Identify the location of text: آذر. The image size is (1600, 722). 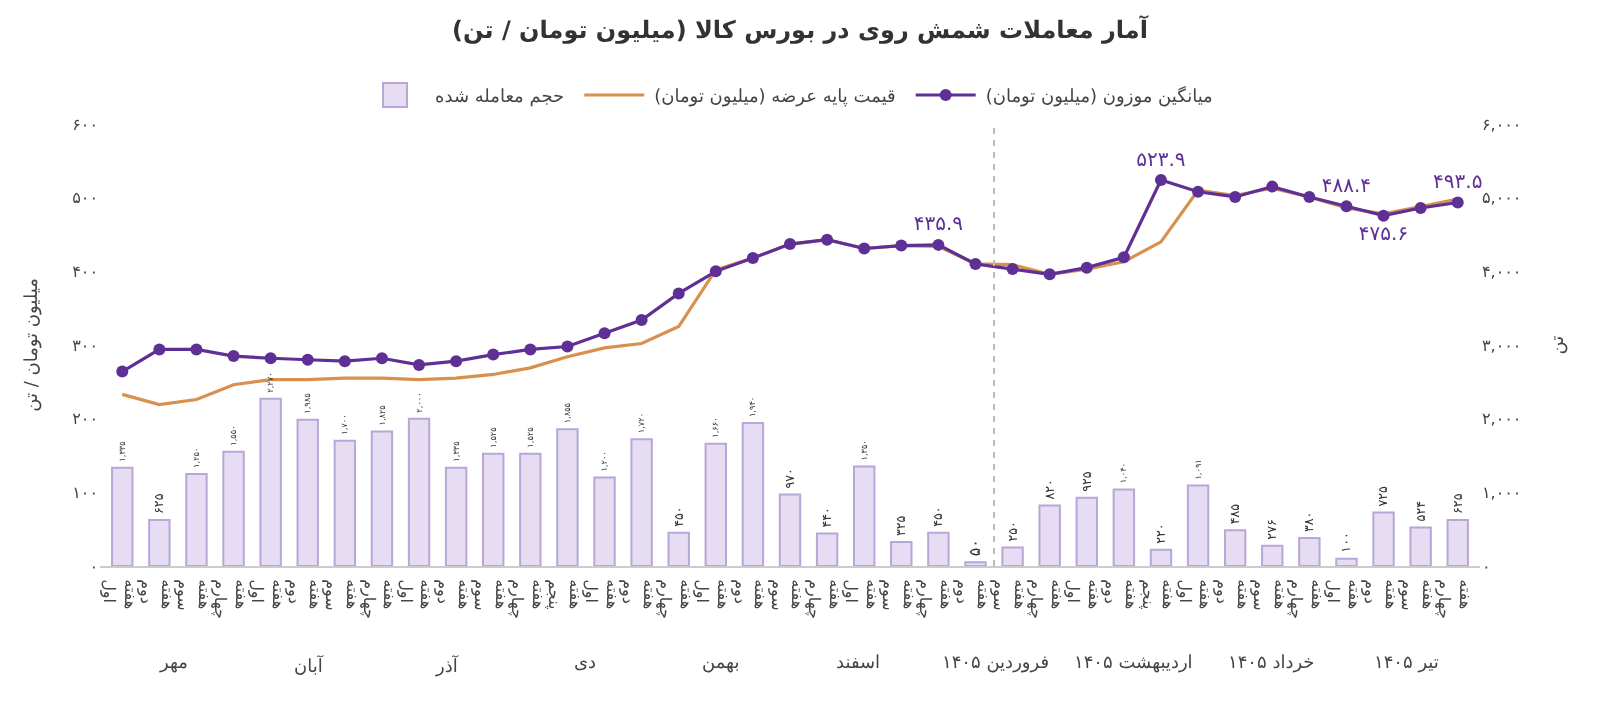
(446, 666).